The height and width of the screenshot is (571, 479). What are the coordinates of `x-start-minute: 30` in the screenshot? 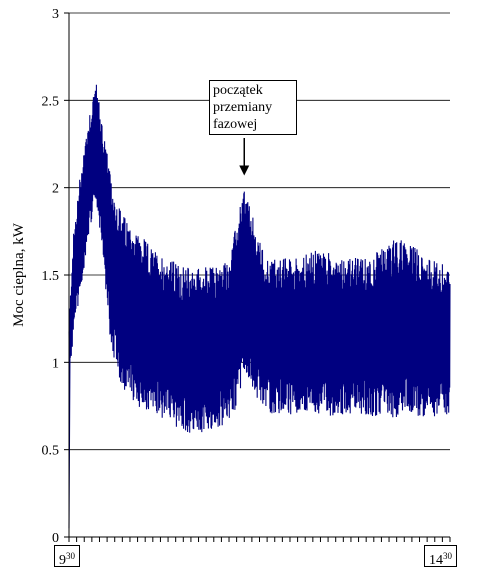 It's located at (70, 556).